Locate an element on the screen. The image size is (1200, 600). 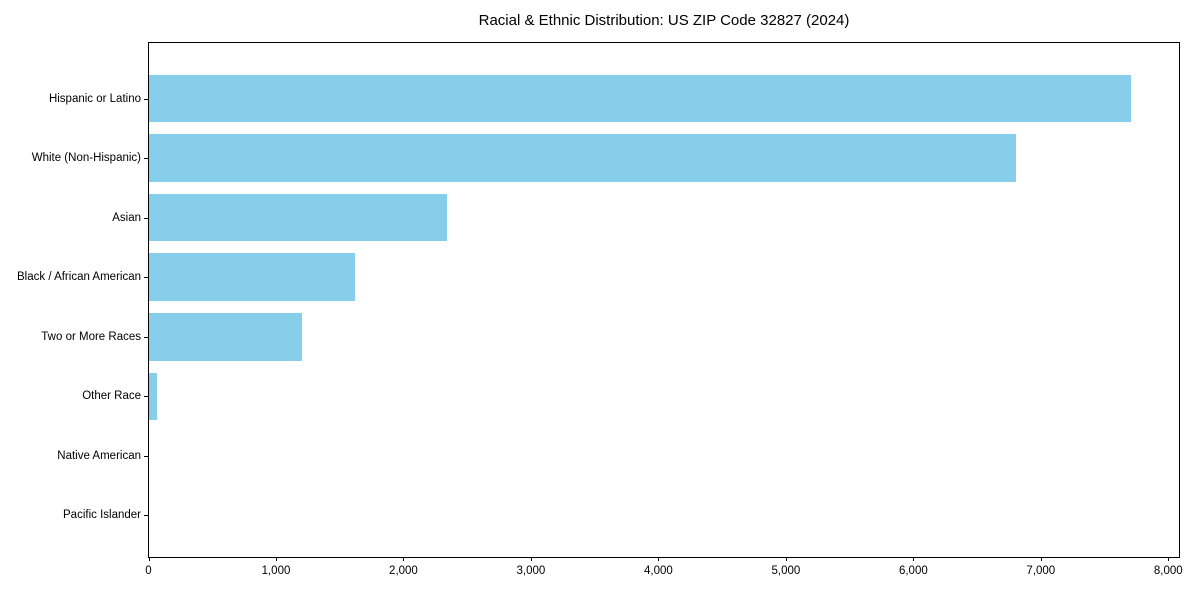
x-tick-label-4000: 4,000 is located at coordinates (658, 571).